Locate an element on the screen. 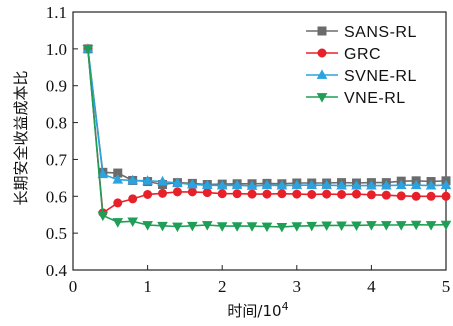 The height and width of the screenshot is (326, 453). x-axis-title: 时间/104 is located at coordinates (257, 310).